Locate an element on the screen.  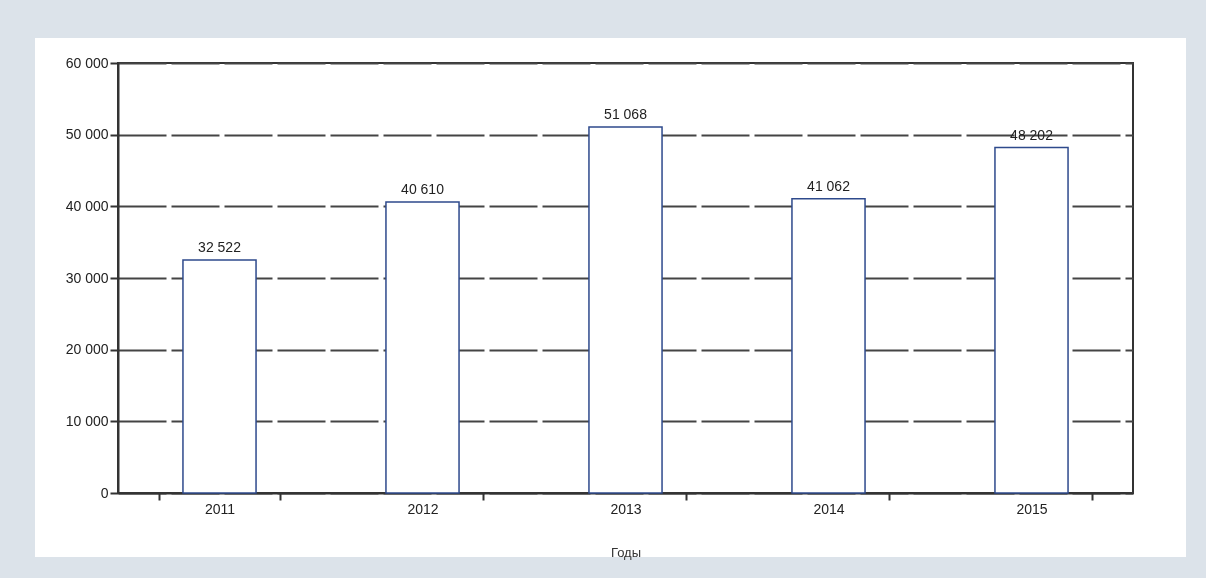
x-tick-label: 2012 is located at coordinates (423, 508).